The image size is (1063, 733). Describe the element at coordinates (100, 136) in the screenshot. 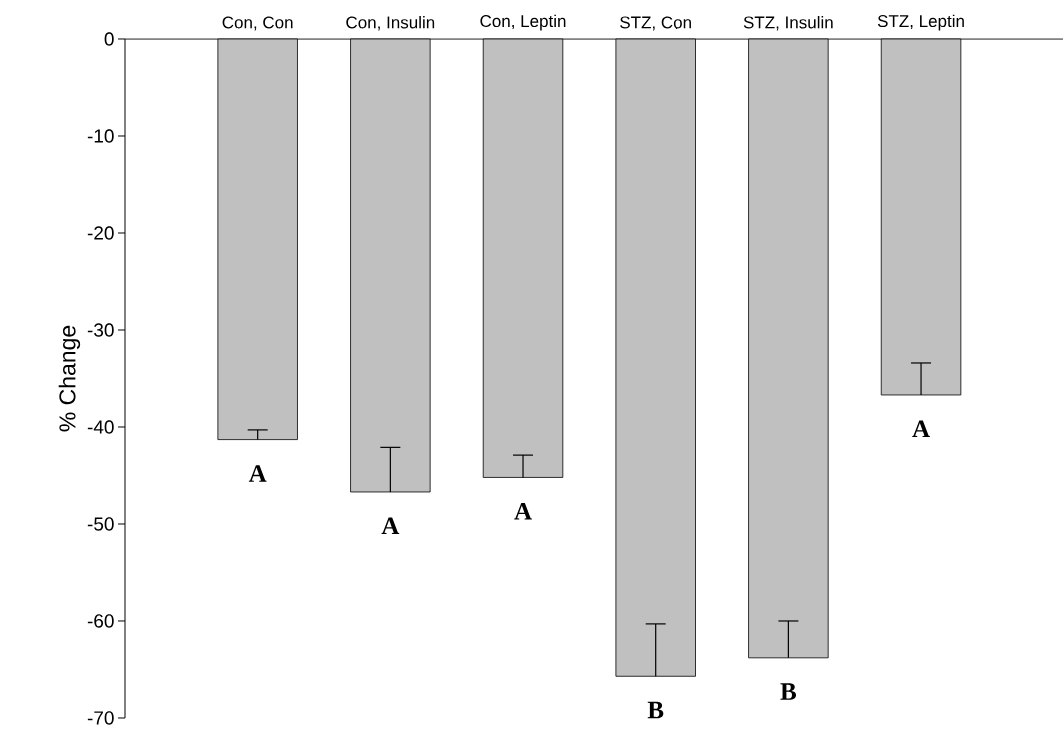

I see `y-tick-label: -10` at that location.